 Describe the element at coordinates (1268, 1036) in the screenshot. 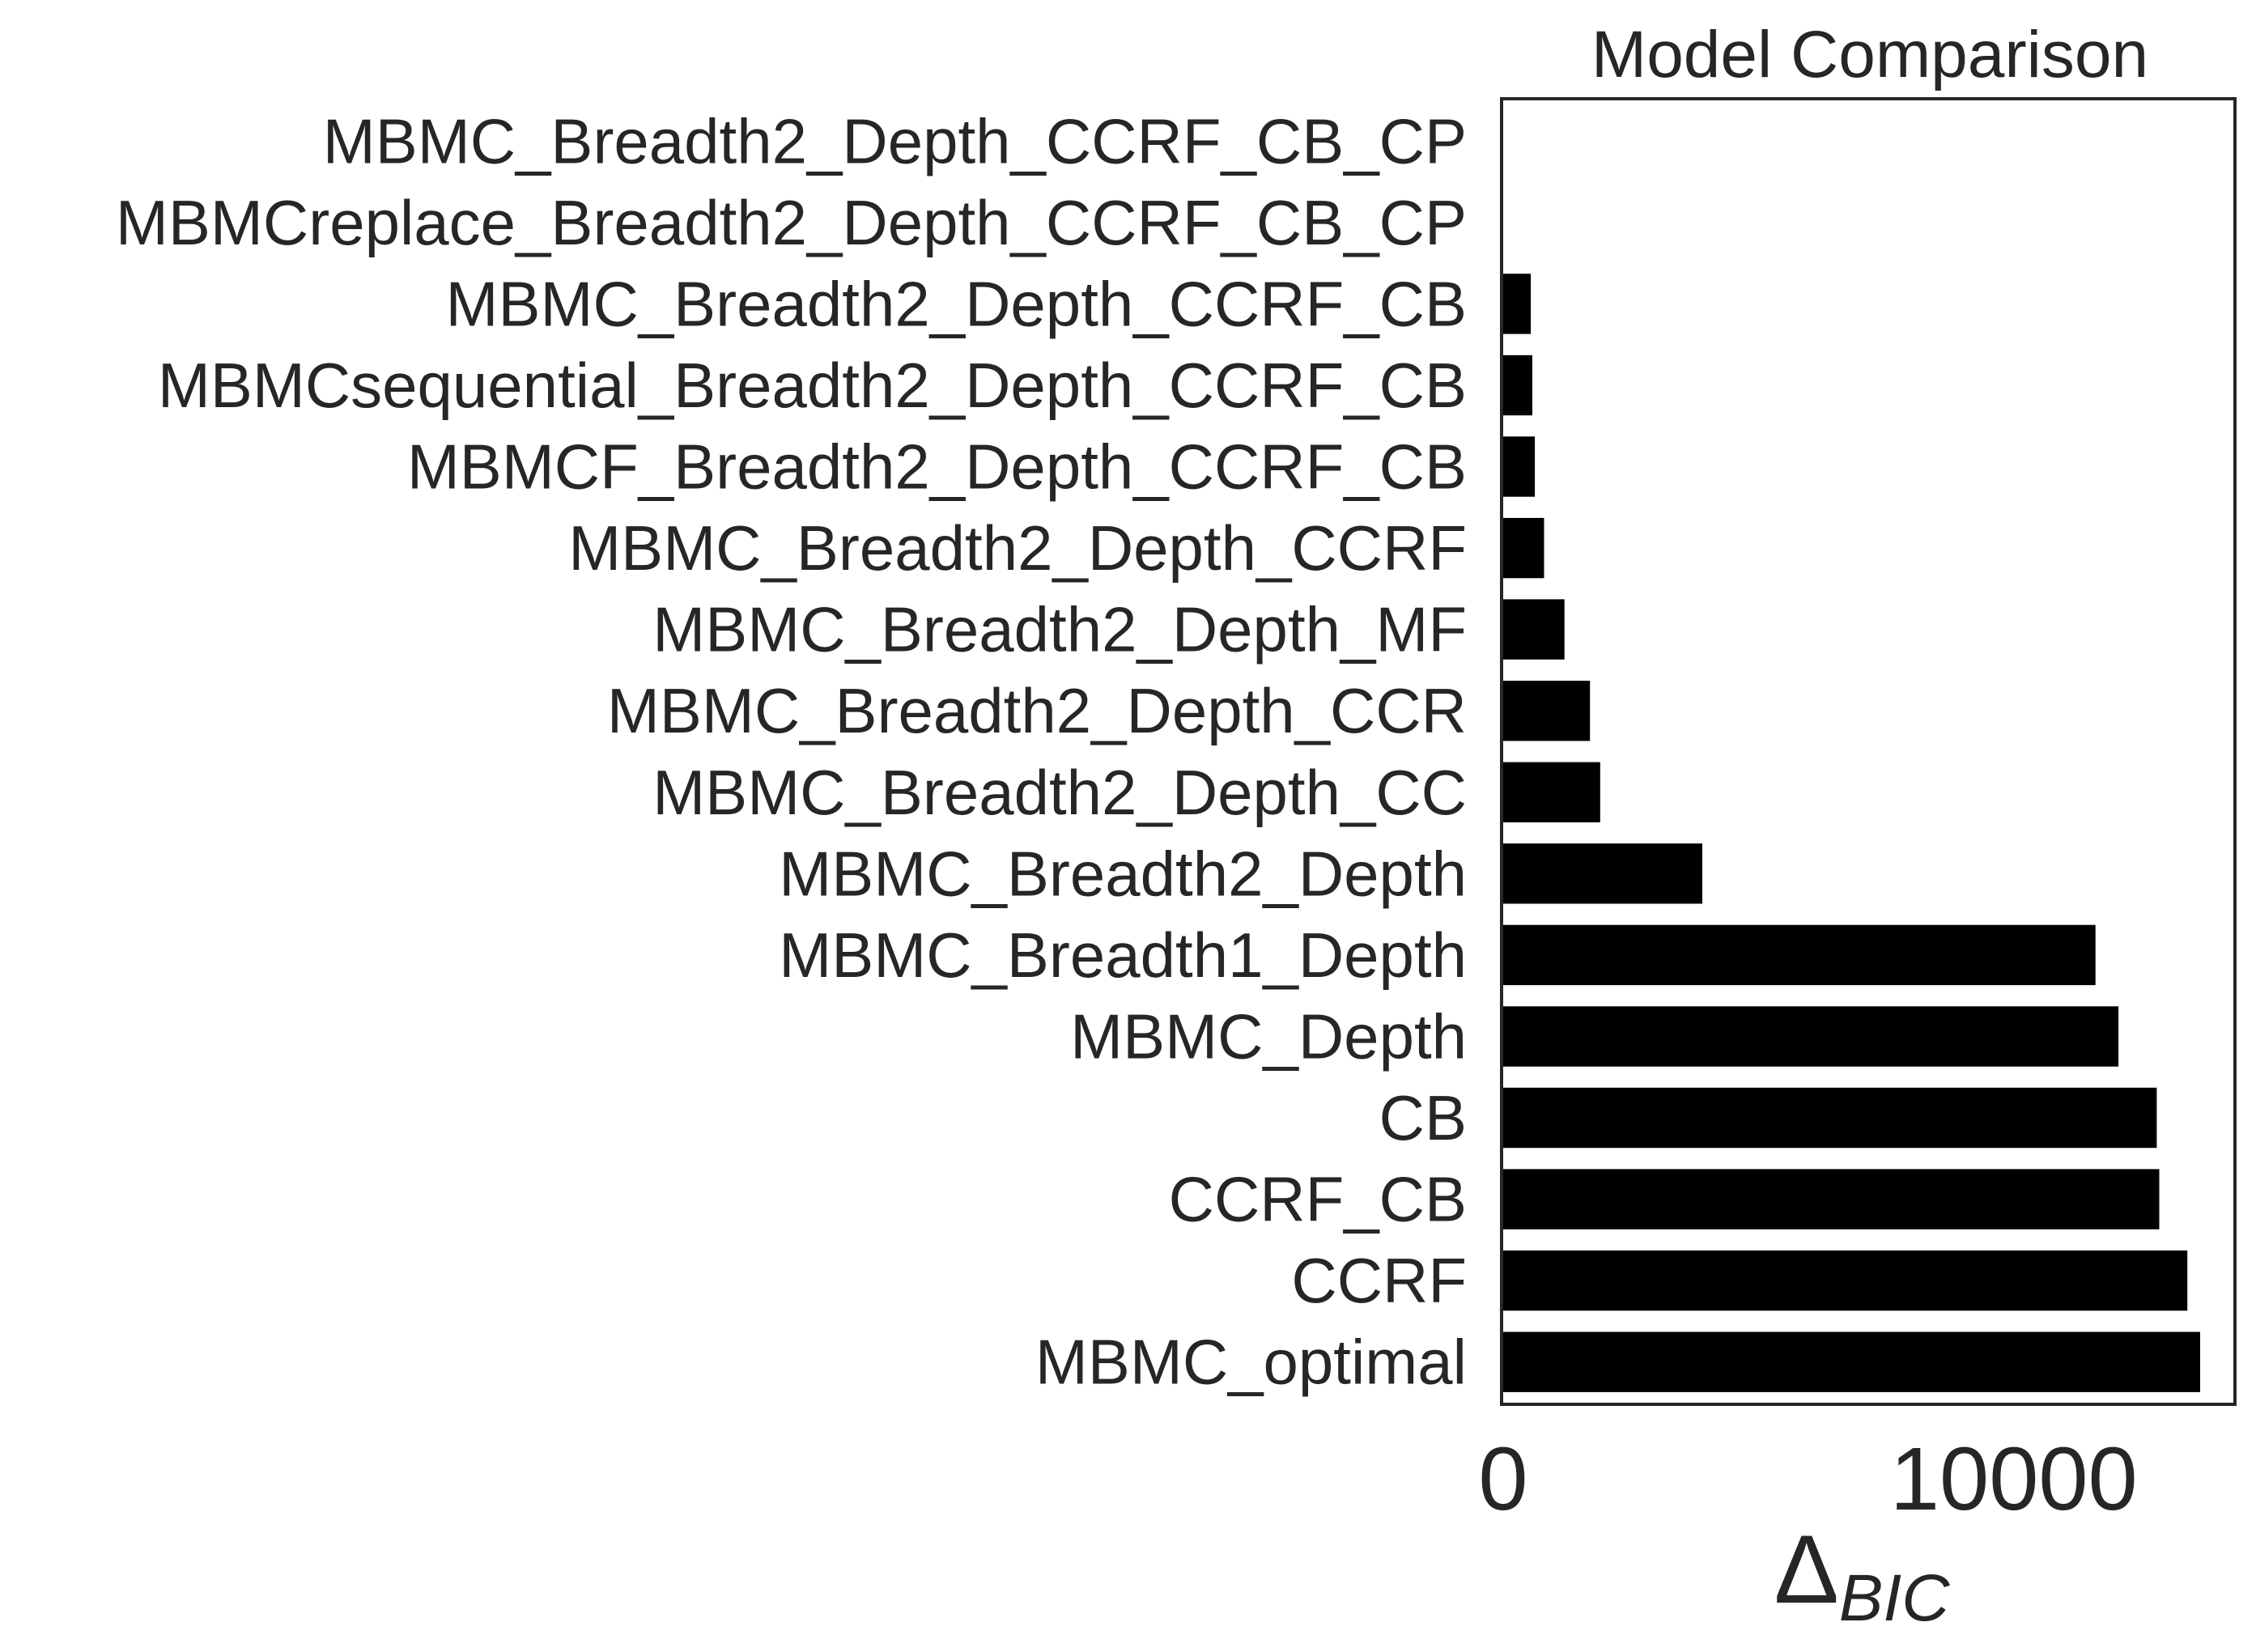

I see `category-label: MBMC_Depth` at that location.